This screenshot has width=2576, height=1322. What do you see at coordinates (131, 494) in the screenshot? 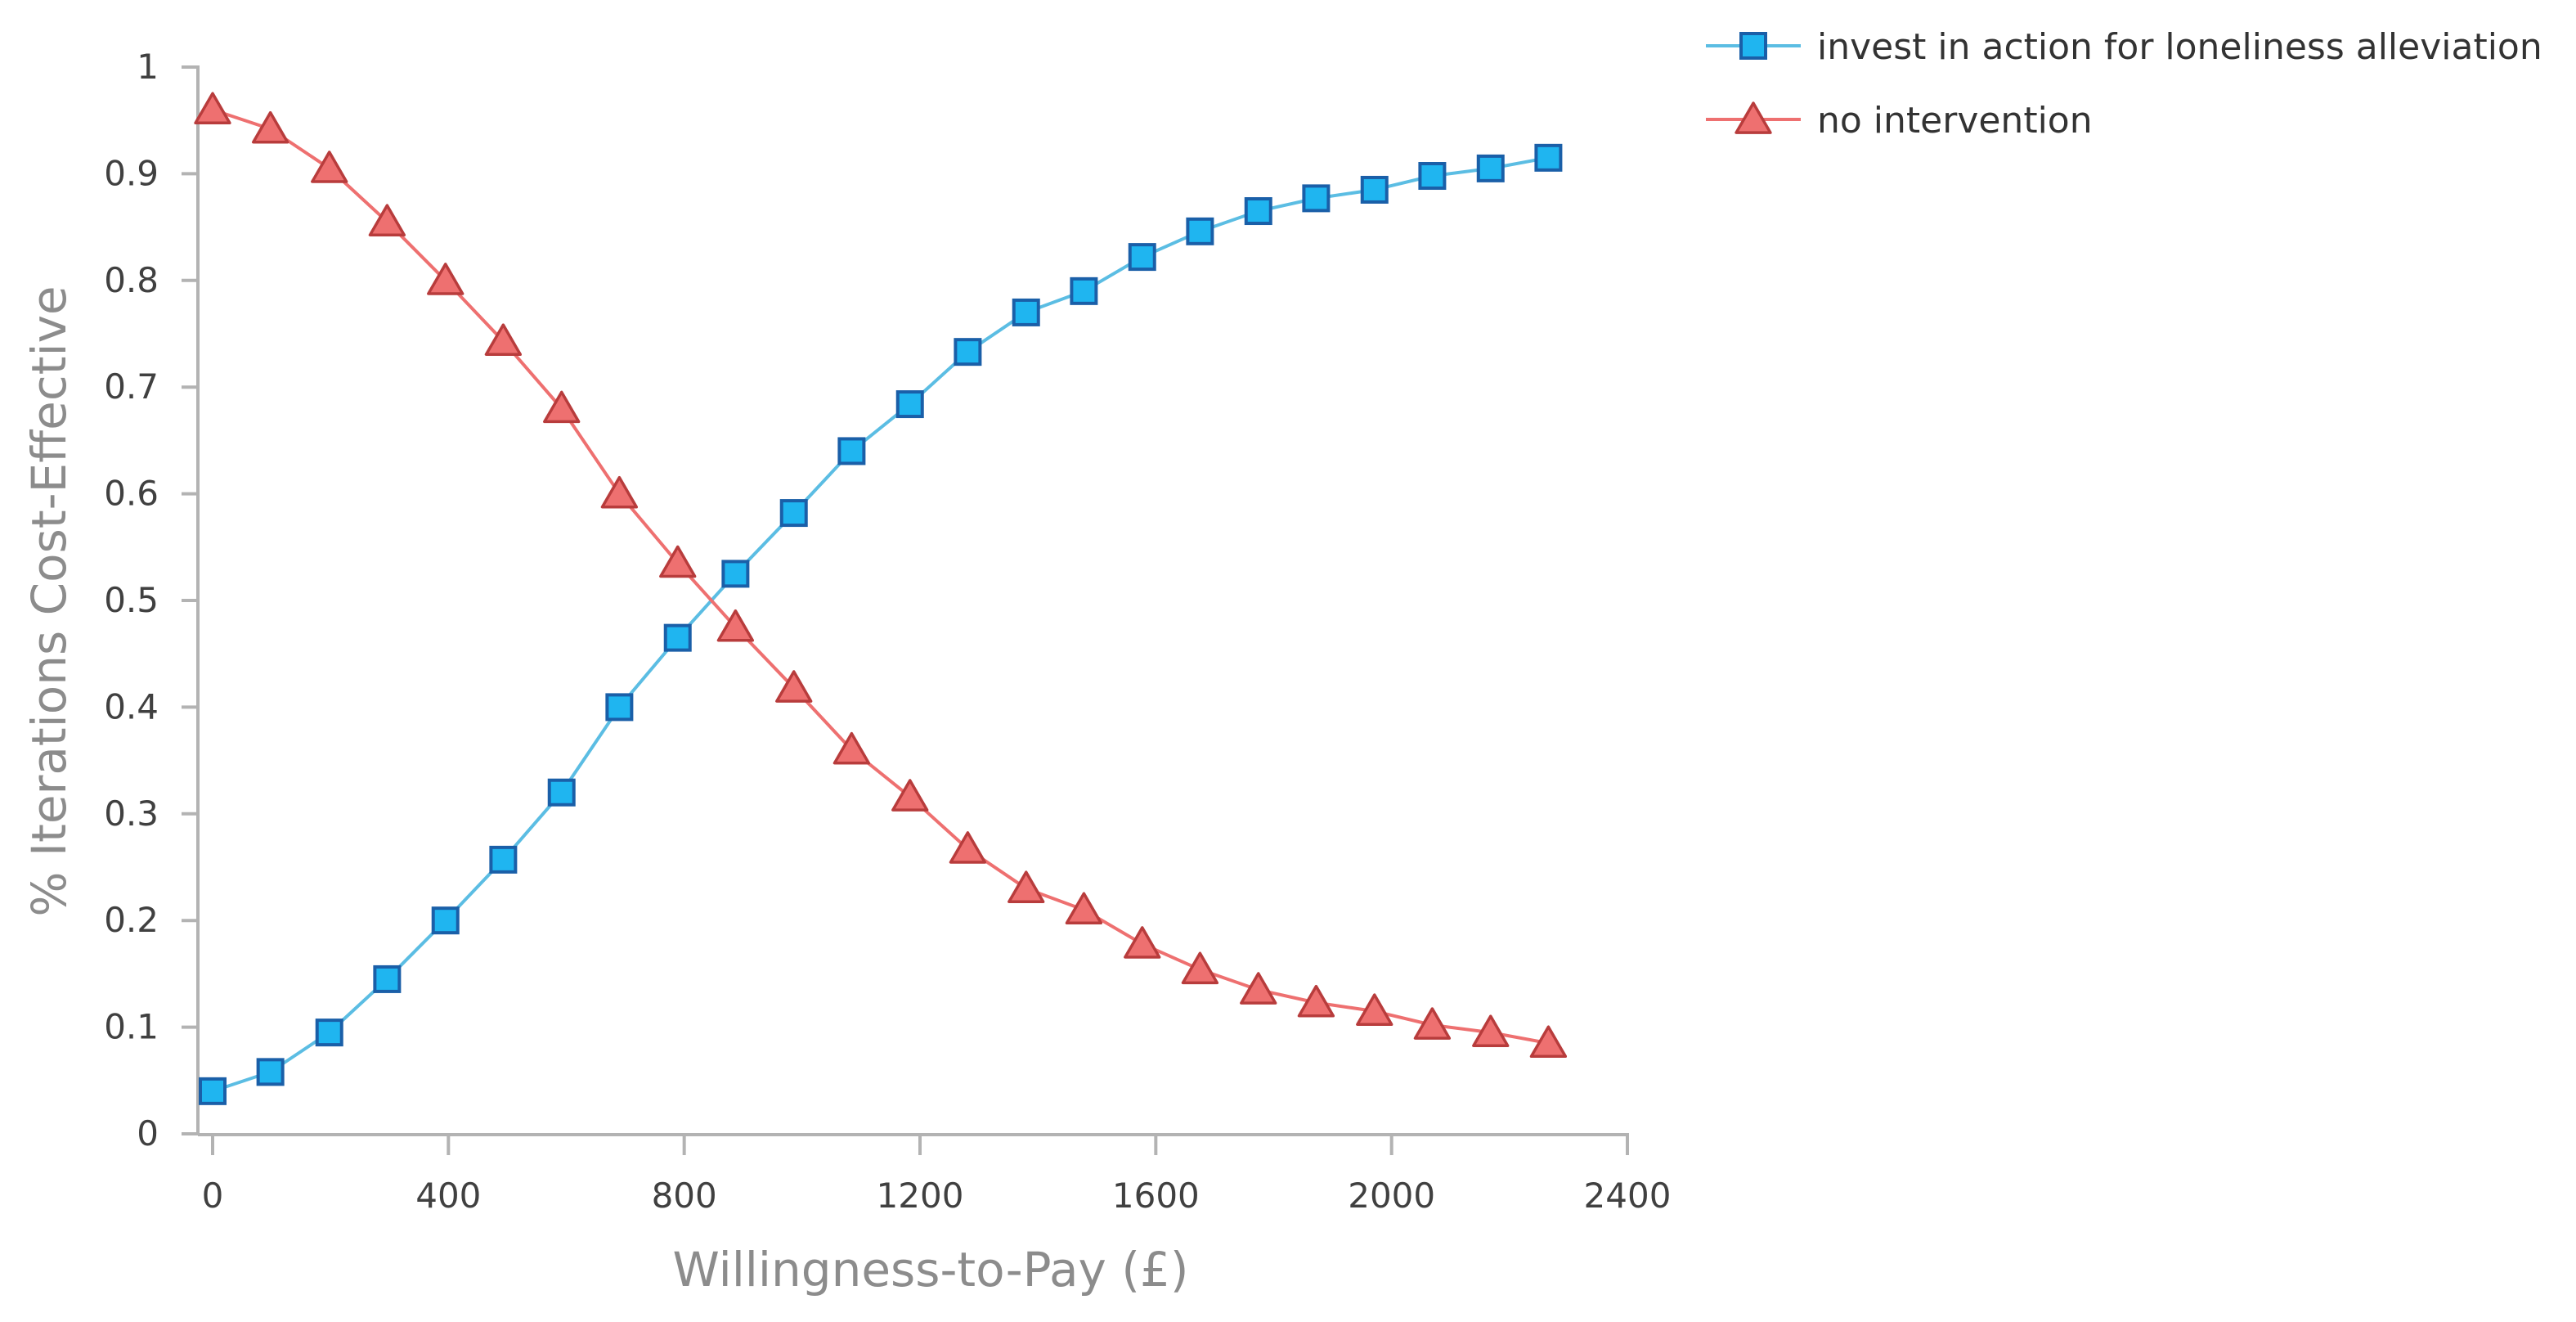
I see `y-tick-label: 0.6` at bounding box center [131, 494].